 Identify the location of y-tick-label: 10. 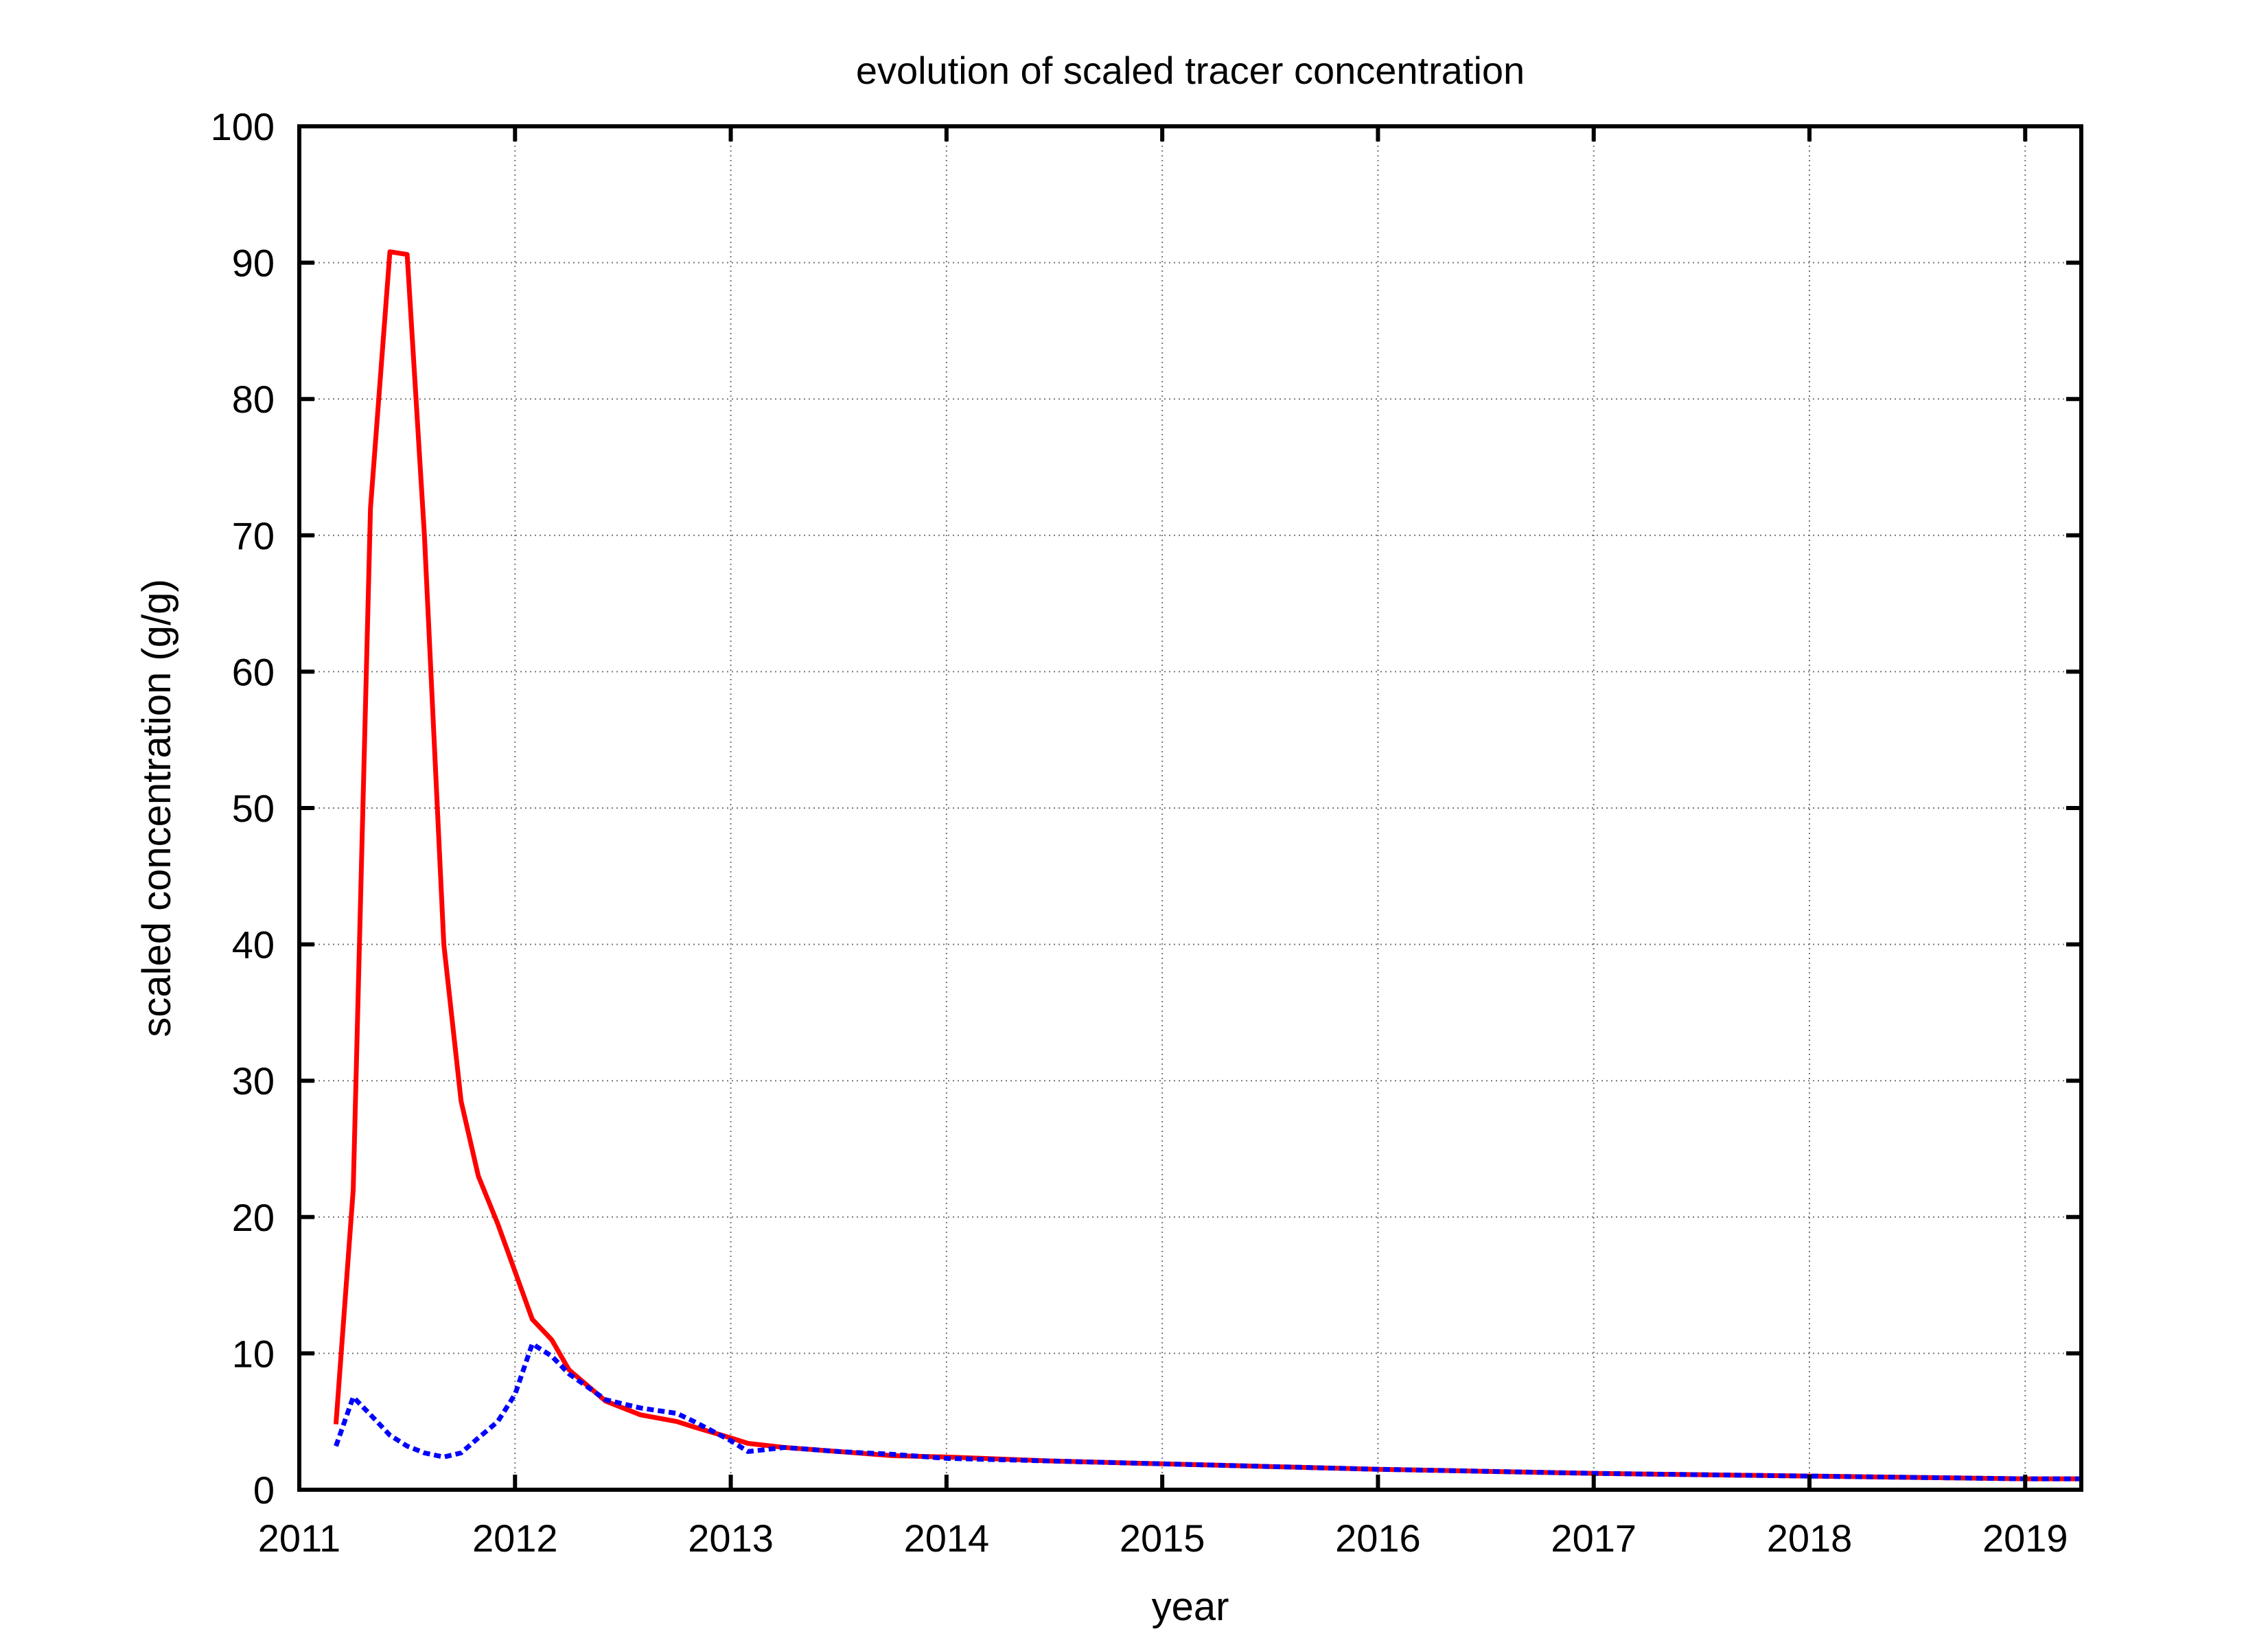
(253, 1353).